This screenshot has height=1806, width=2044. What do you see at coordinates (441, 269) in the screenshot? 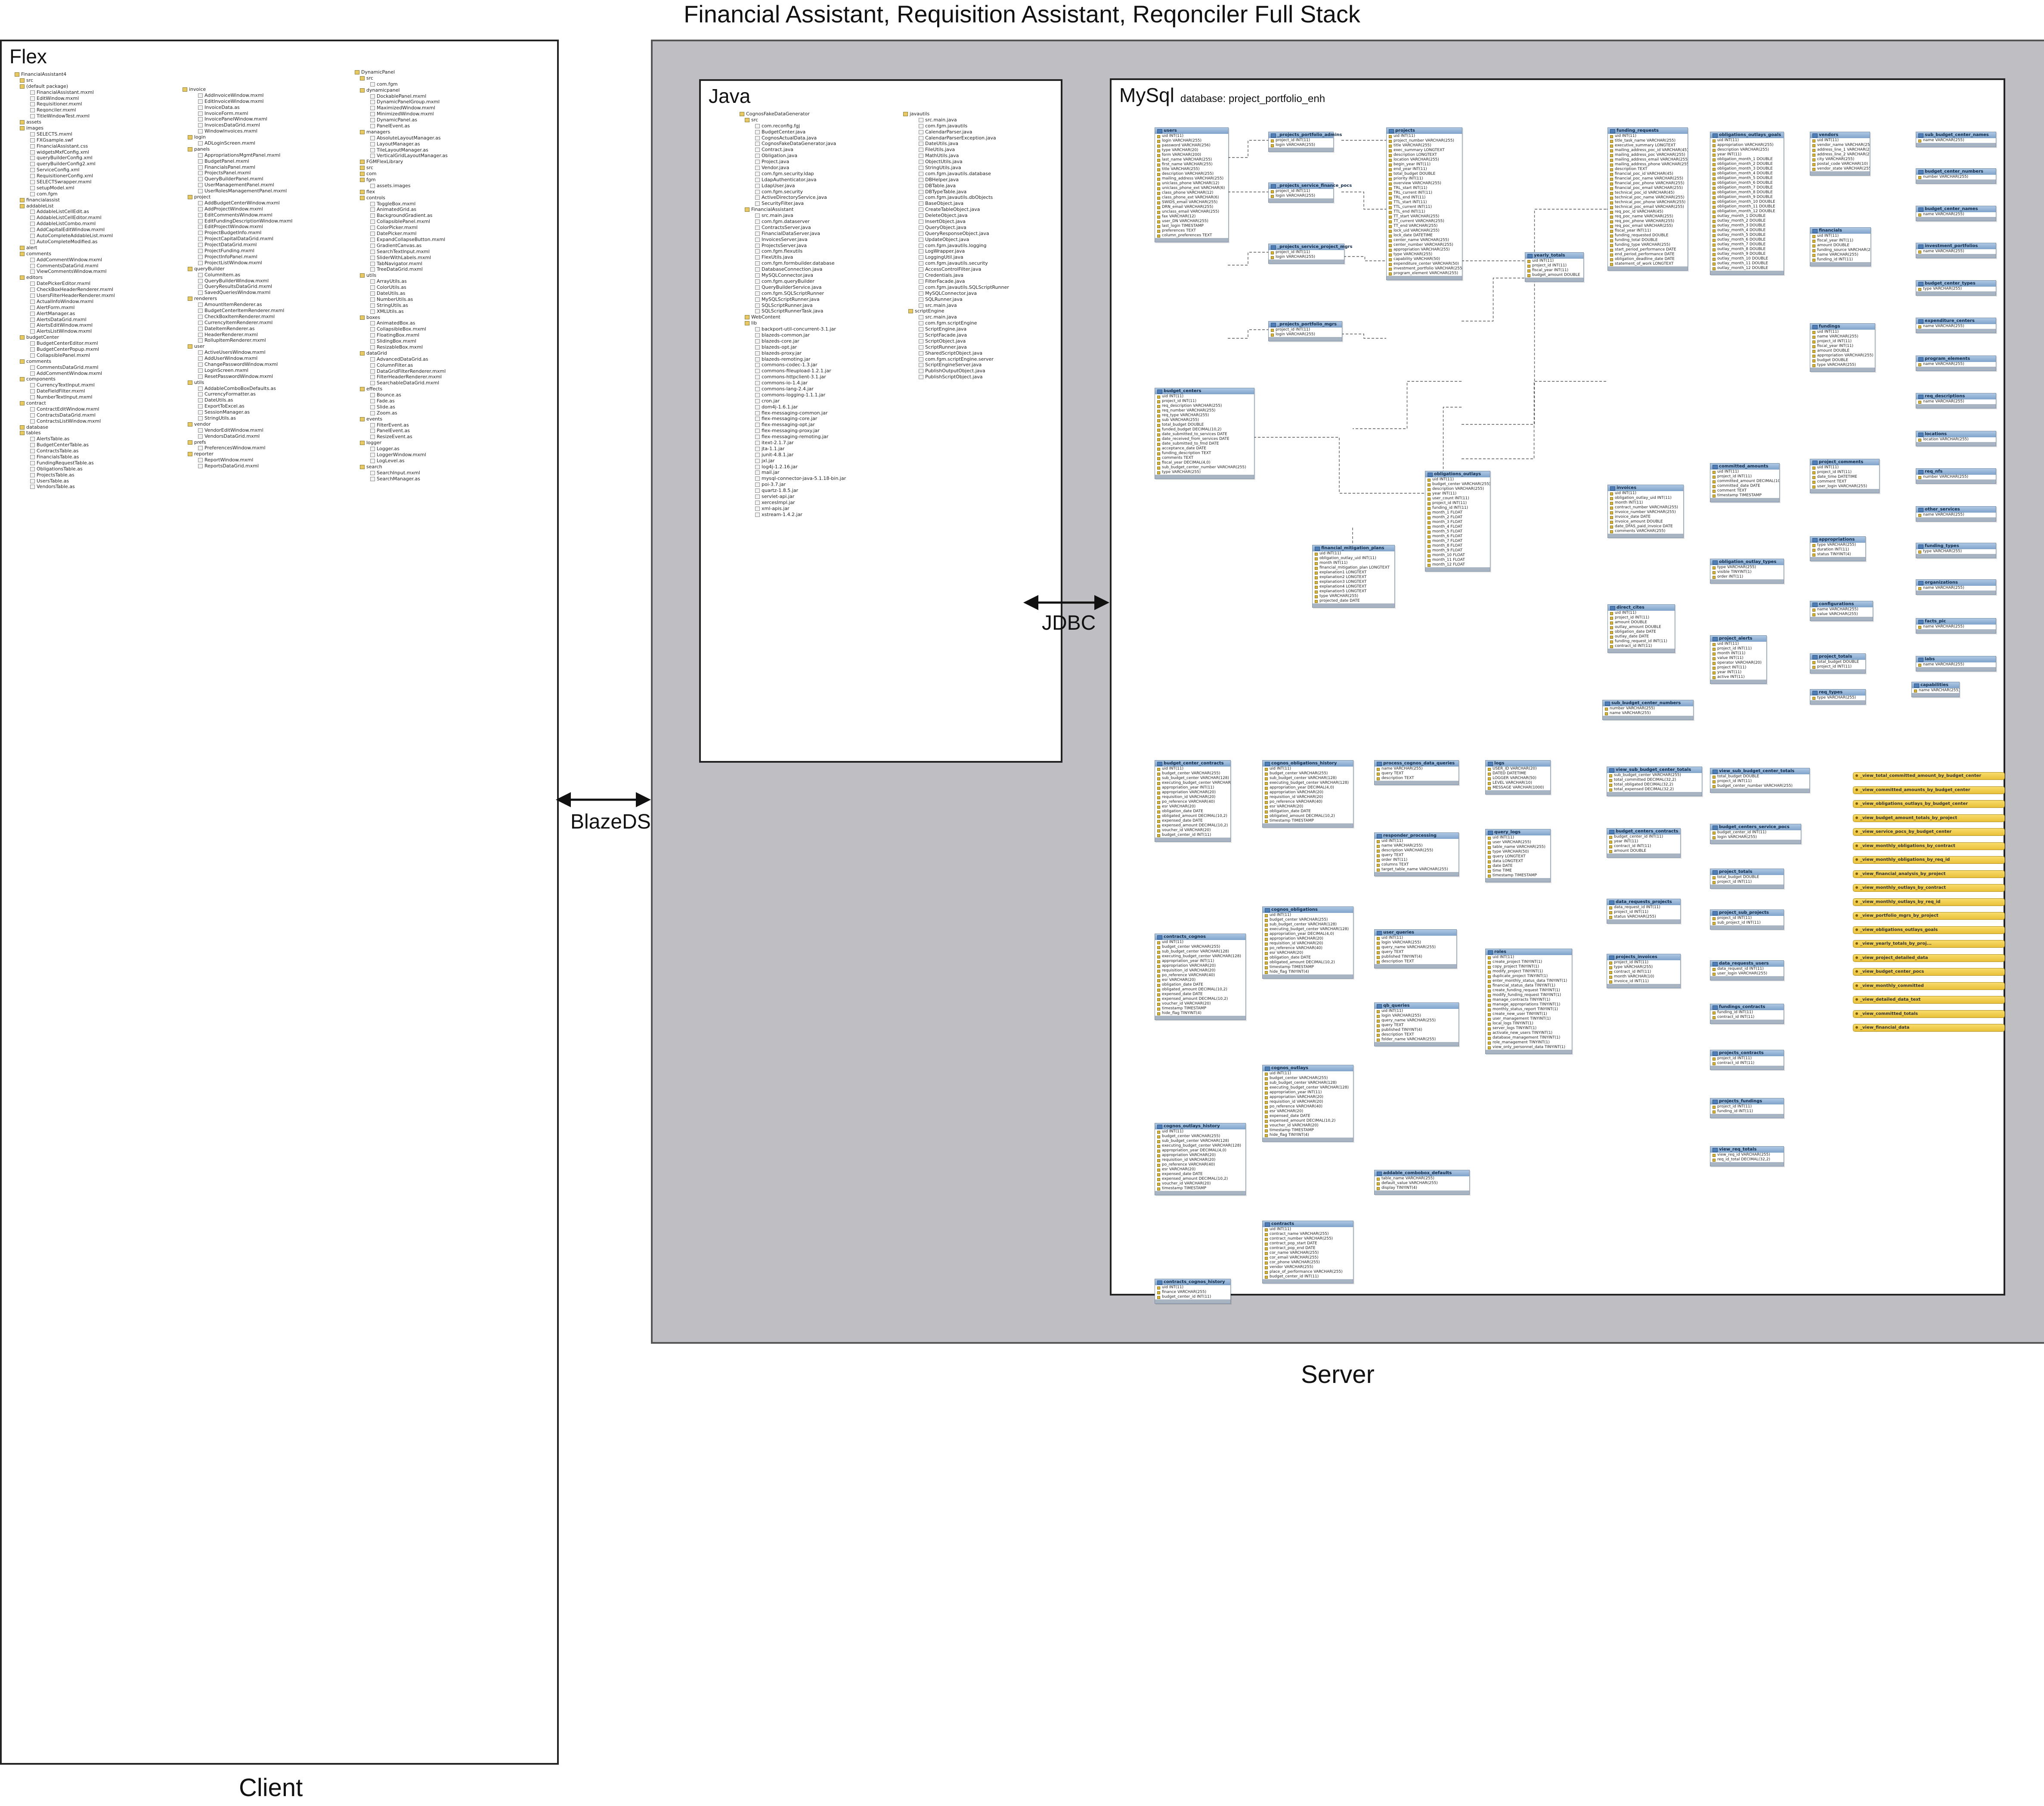
I see `tree-item: TreeDataGrid.mxml` at bounding box center [441, 269].